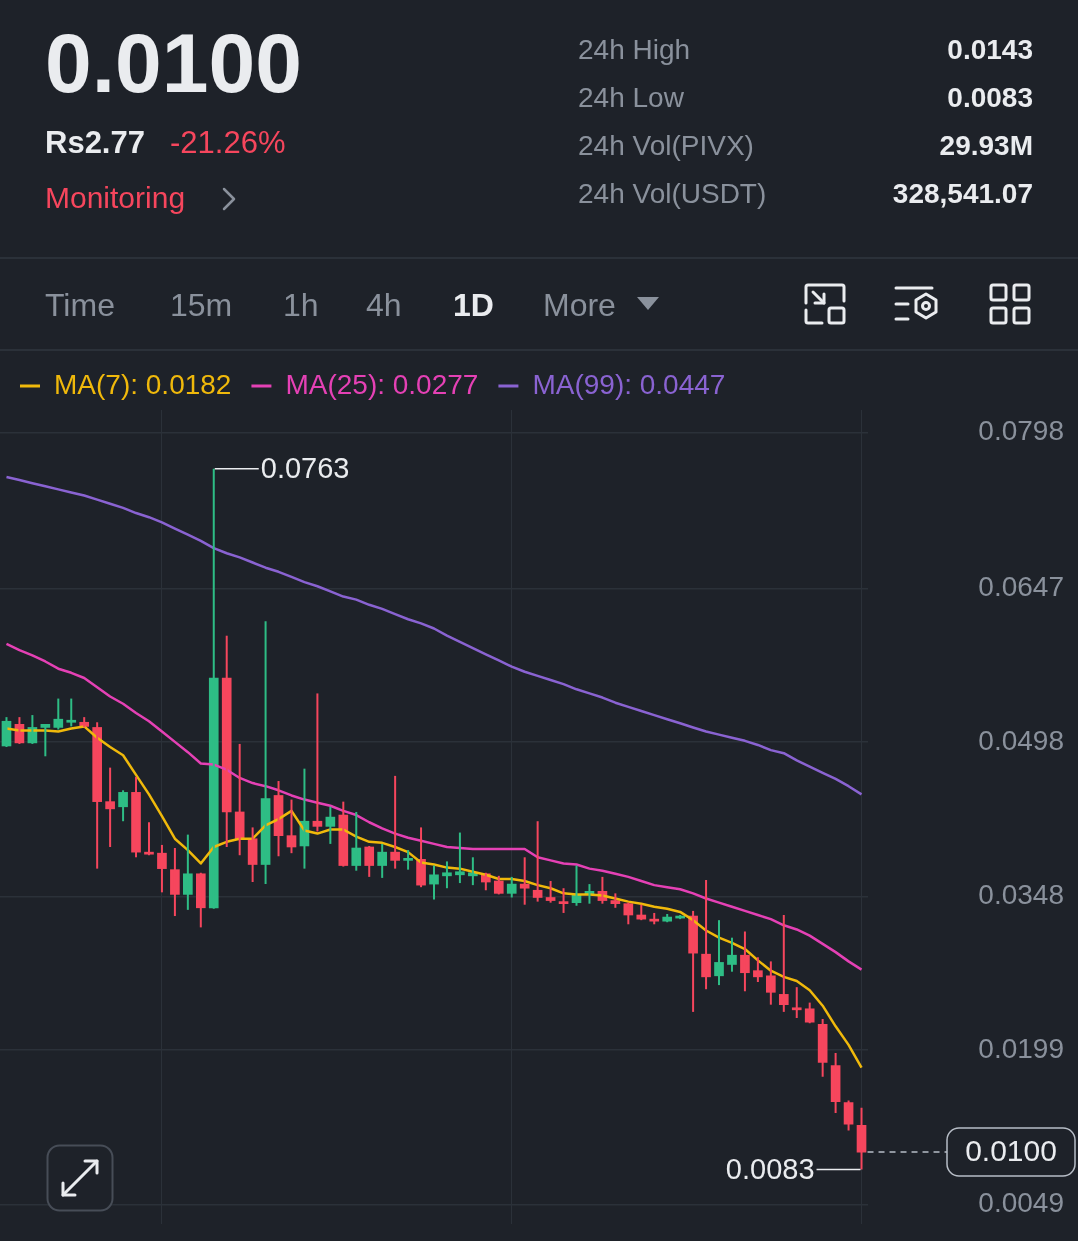 This screenshot has width=1078, height=1241. I want to click on annotation: 0.0083, so click(770, 1168).